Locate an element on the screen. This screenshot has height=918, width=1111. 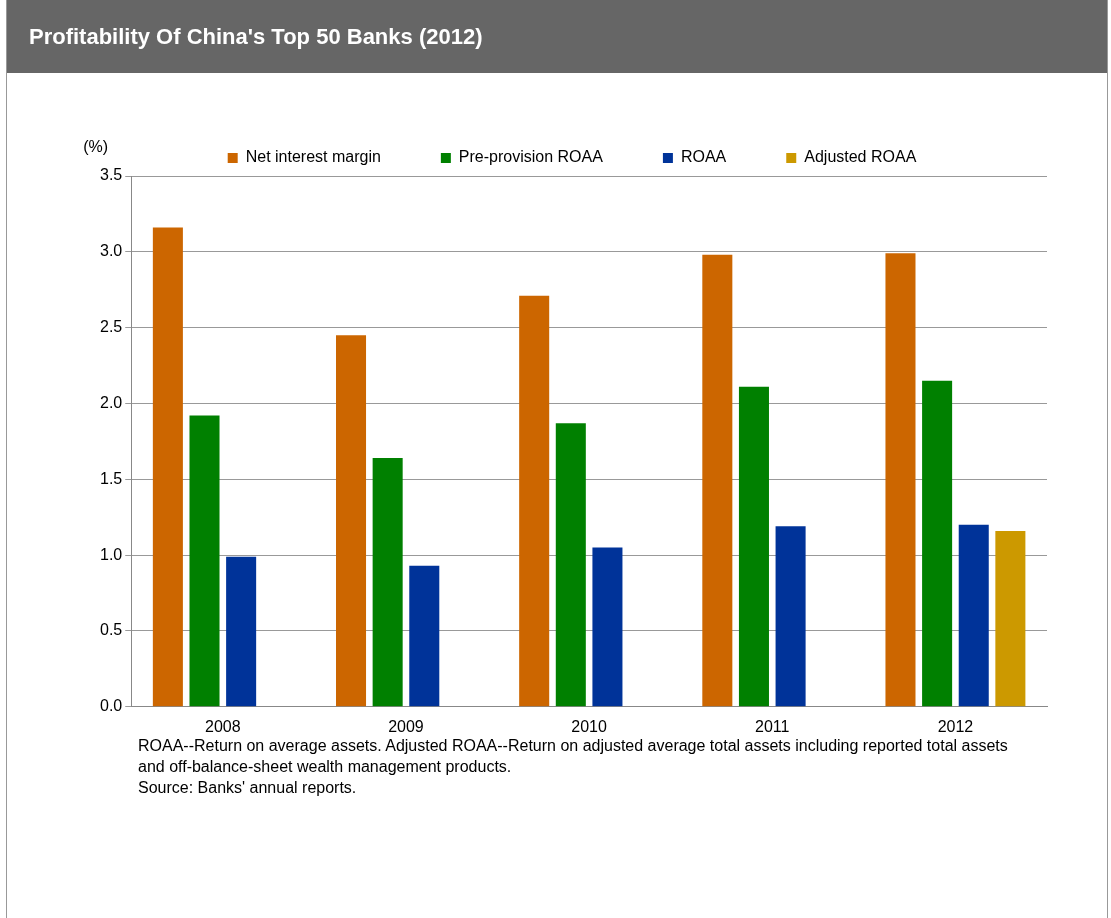
chart-title: Profitability Of China's Top 50 Banks (2012) is located at coordinates (557, 36).